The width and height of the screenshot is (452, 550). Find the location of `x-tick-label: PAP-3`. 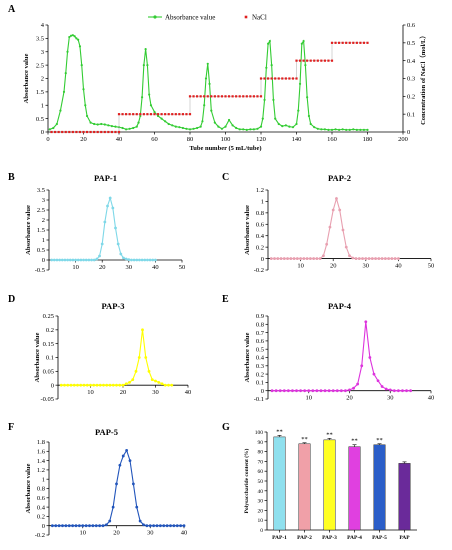

x-tick-label: PAP-3 is located at coordinates (329, 538).